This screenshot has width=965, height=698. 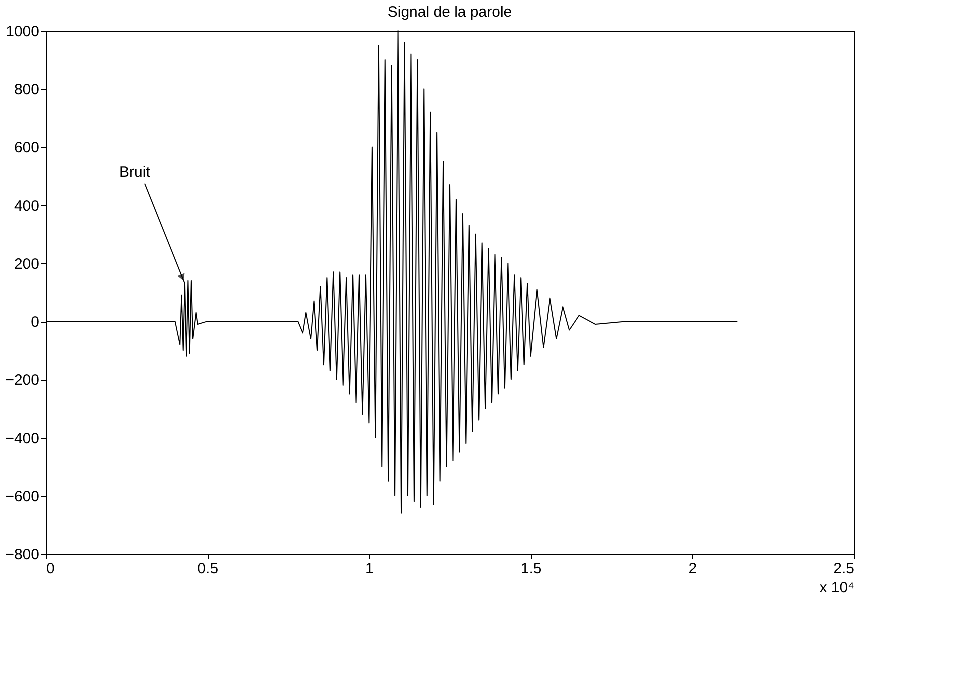 I want to click on y-tick-label: 400, so click(x=27, y=206).